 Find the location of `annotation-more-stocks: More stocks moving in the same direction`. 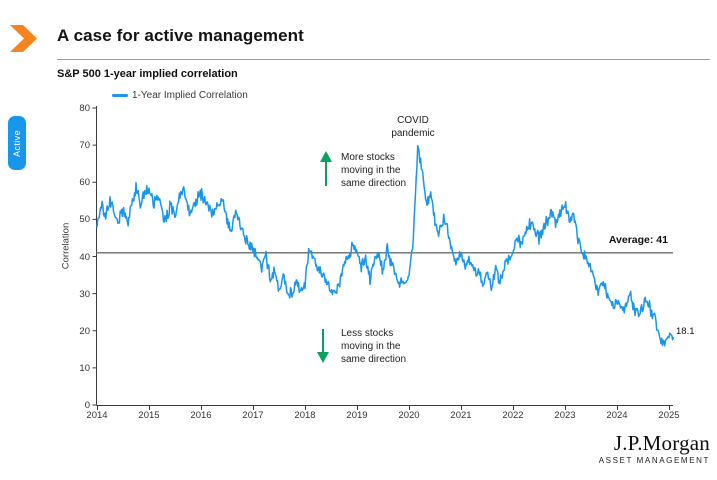

annotation-more-stocks: More stocks moving in the same direction is located at coordinates (374, 170).